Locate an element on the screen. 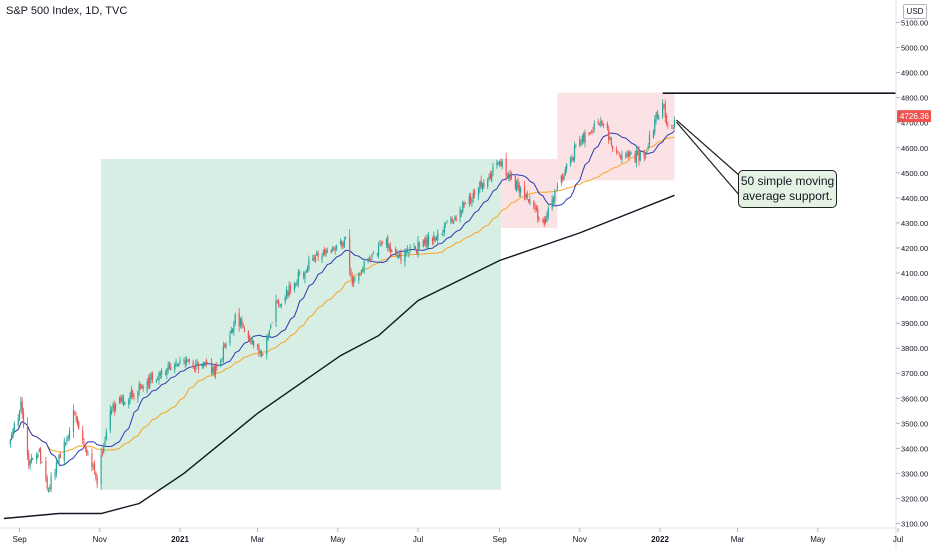  chart-title: S&P 500 Index, 1D, TVC is located at coordinates (67, 11).